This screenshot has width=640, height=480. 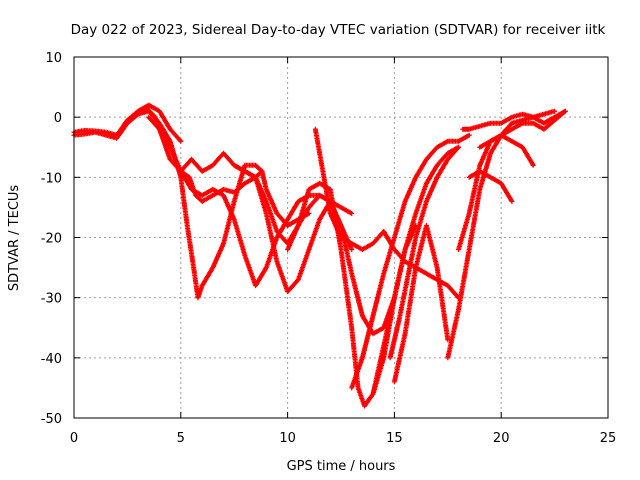 I want to click on y-axis-label: SDTVAR / TECUs, so click(x=14, y=238).